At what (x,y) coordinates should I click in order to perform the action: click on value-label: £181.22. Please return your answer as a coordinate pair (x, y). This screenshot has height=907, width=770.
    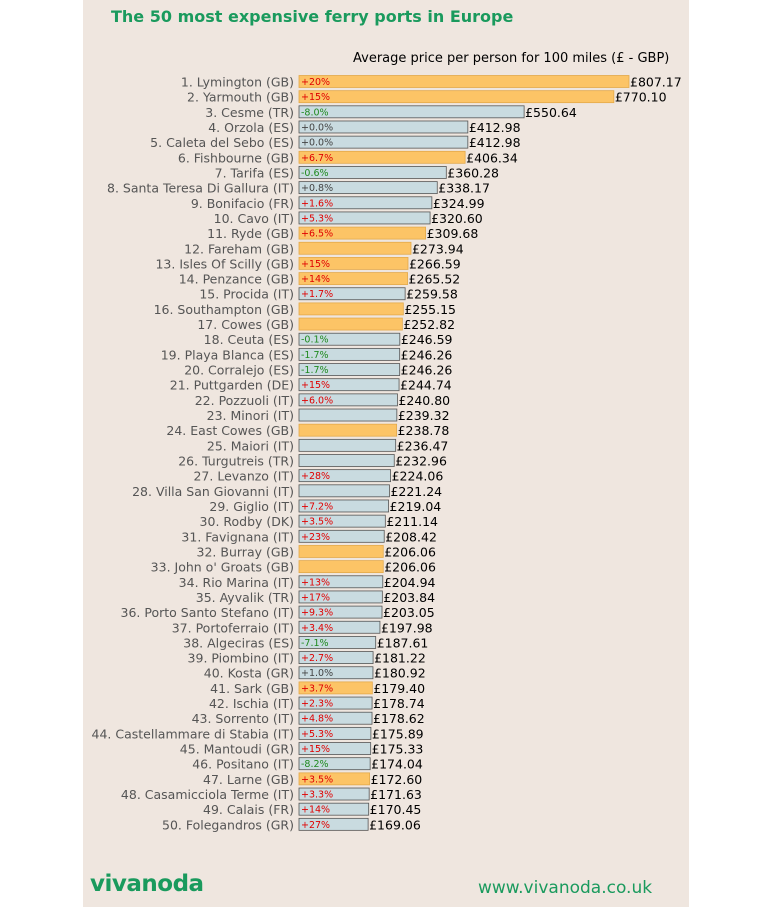
    Looking at the image, I should click on (400, 658).